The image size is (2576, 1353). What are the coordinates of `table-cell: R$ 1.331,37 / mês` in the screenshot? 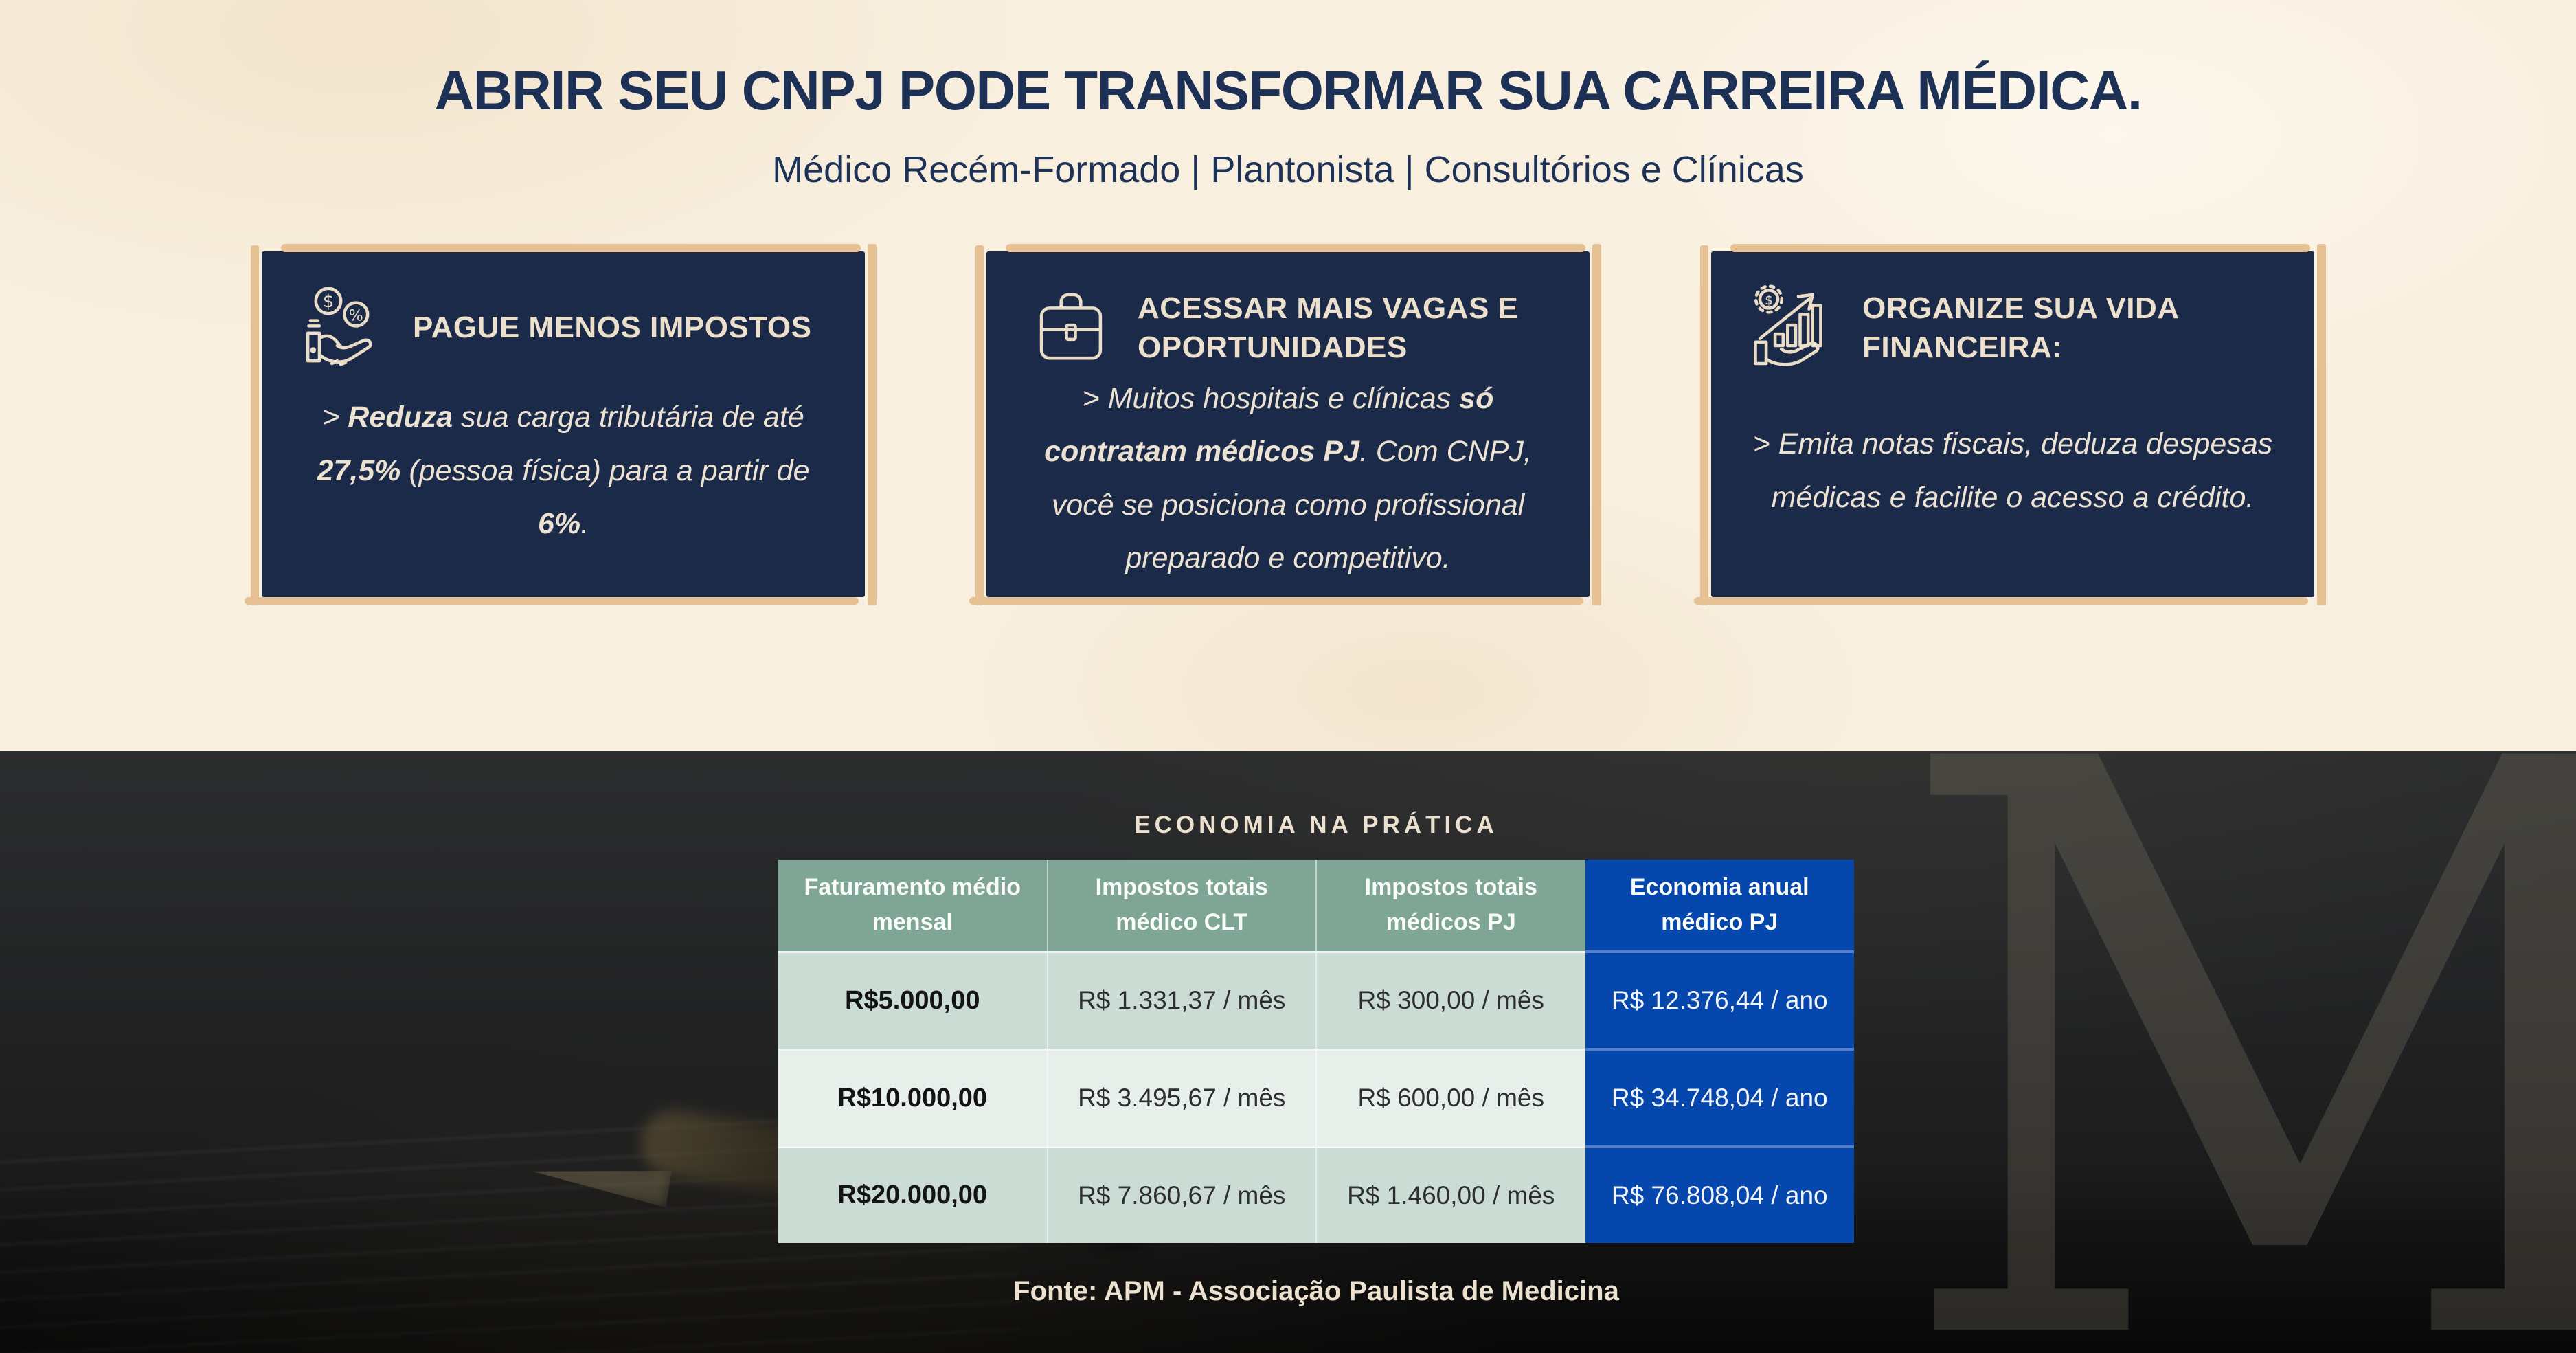 It's located at (1181, 999).